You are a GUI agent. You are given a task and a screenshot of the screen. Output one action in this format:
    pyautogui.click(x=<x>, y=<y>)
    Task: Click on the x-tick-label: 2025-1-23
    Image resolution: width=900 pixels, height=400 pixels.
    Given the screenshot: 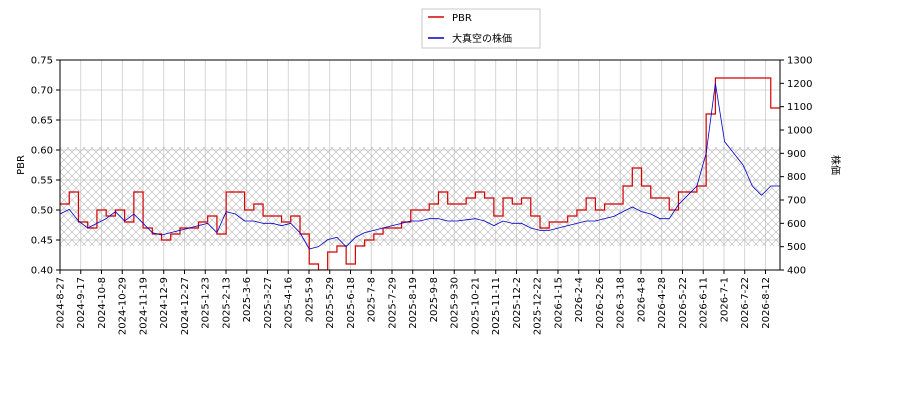 What is the action you would take?
    pyautogui.click(x=206, y=303)
    